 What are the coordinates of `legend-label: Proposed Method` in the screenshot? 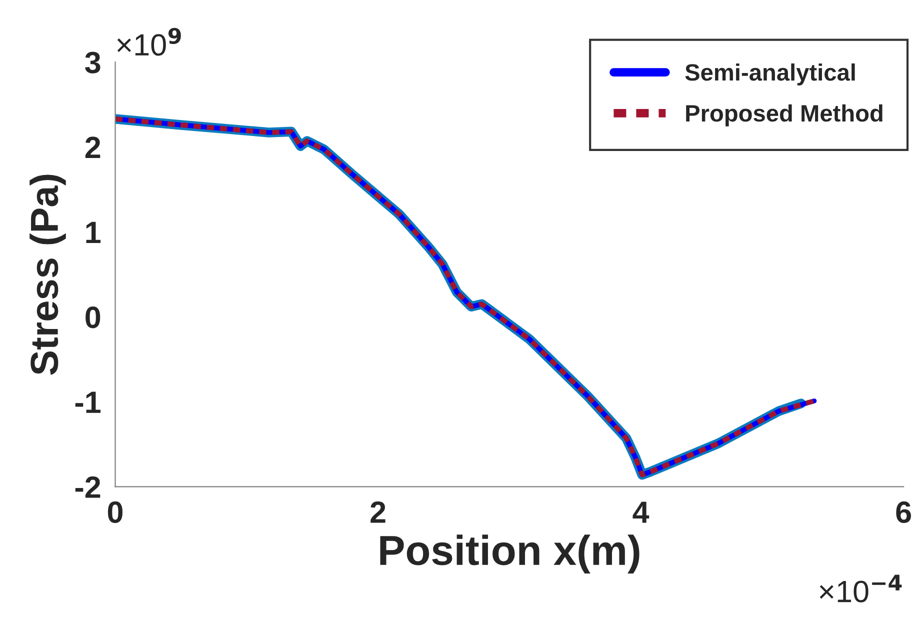 It's located at (784, 115).